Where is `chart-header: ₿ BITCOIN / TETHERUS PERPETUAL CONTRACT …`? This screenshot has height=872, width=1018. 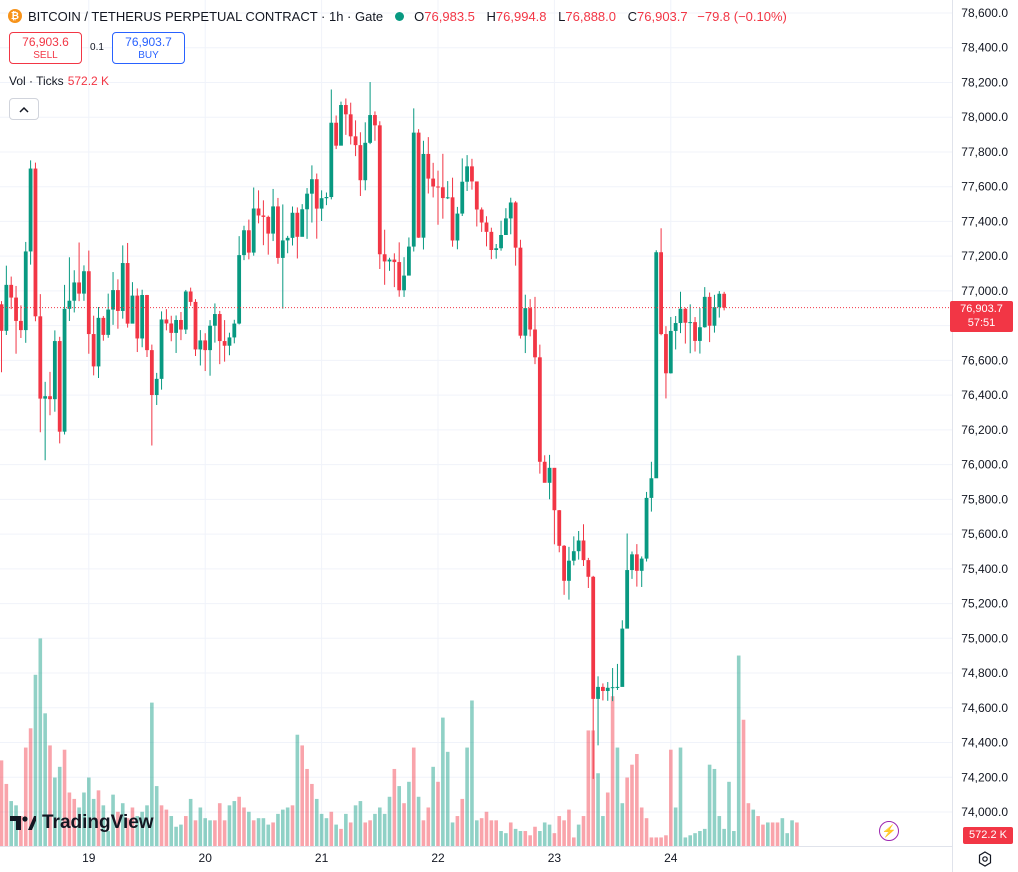
chart-header: ₿ BITCOIN / TETHERUS PERPETUAL CONTRACT … is located at coordinates (397, 16).